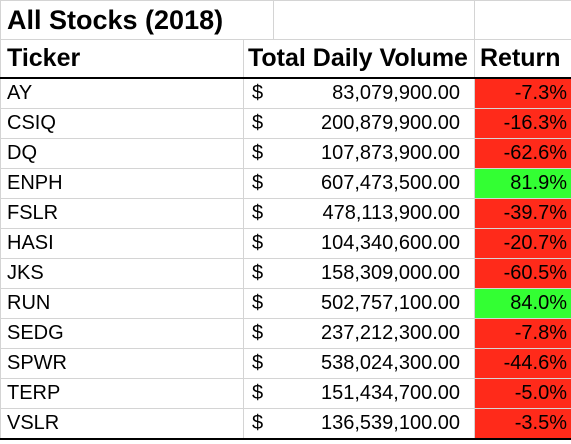 The width and height of the screenshot is (571, 444). Describe the element at coordinates (122, 273) in the screenshot. I see `ticker-cell: JKS` at that location.